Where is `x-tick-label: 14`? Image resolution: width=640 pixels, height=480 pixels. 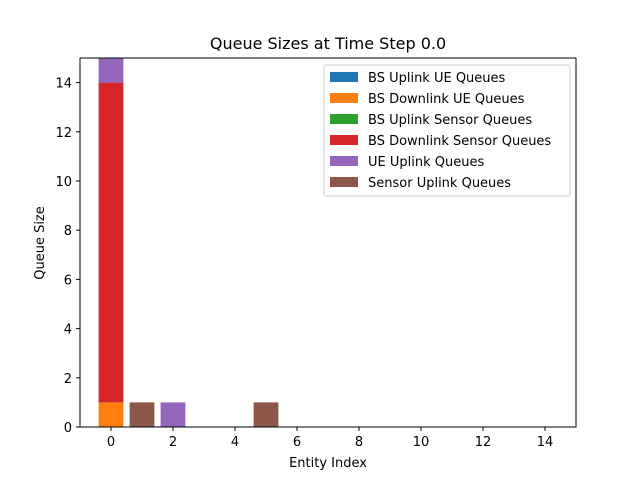
x-tick-label: 14 is located at coordinates (545, 442).